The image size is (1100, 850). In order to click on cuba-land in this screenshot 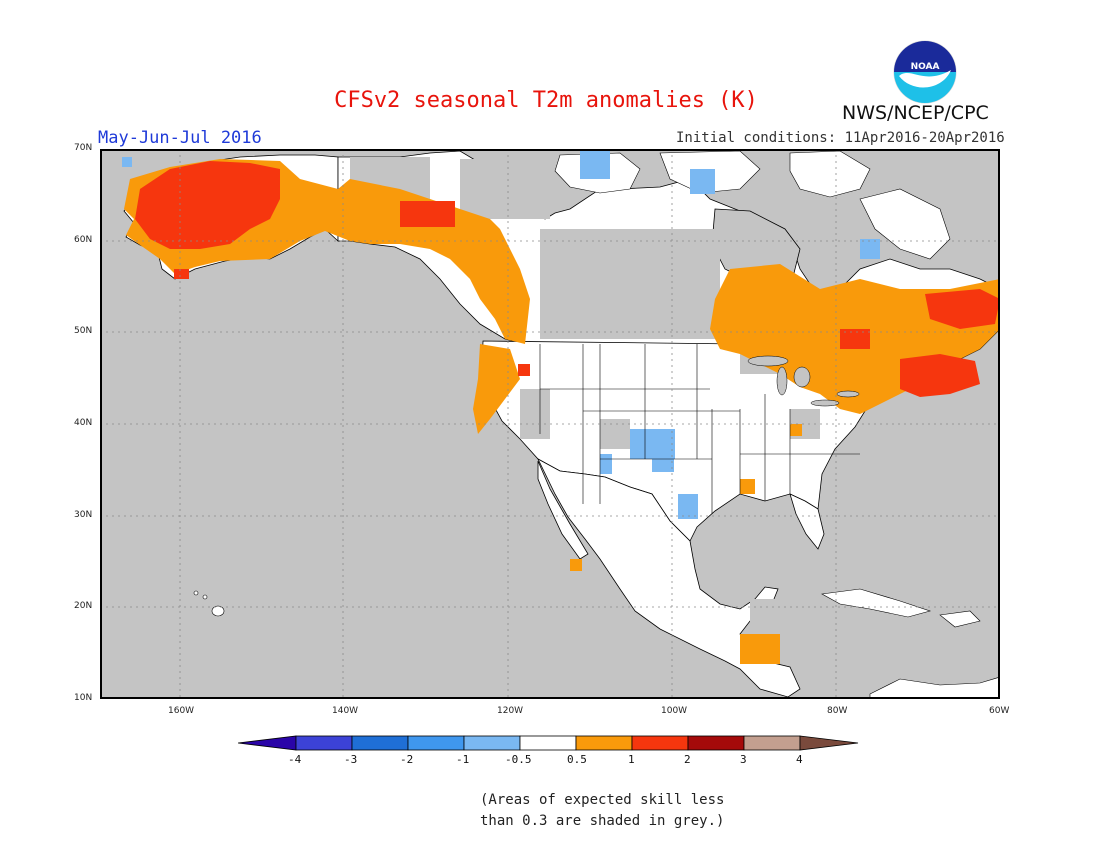, I will do `click(876, 603)`.